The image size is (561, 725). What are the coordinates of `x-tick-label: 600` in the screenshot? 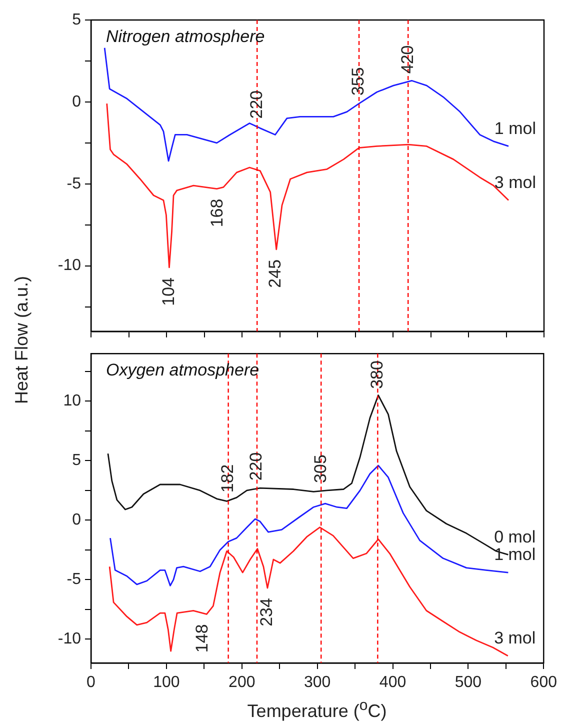 It's located at (544, 683).